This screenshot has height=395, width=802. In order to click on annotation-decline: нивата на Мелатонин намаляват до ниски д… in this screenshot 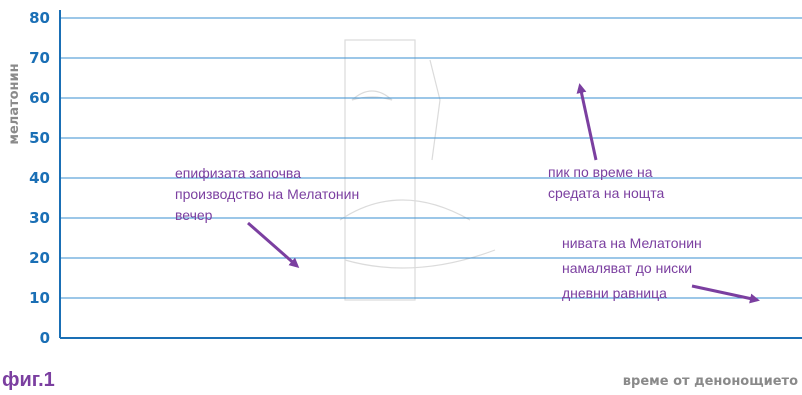, I will do `click(632, 268)`.